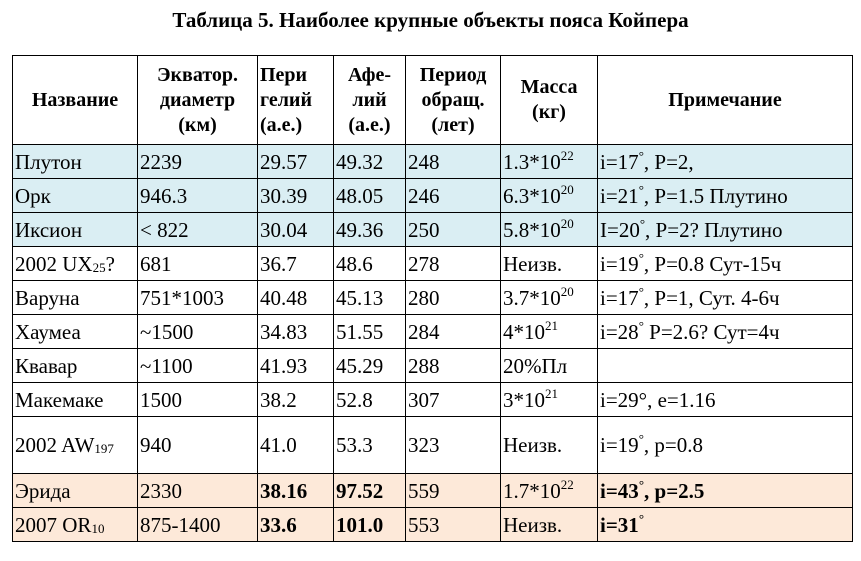 This screenshot has width=861, height=561. I want to click on cell-text: 875-1400, so click(180, 524).